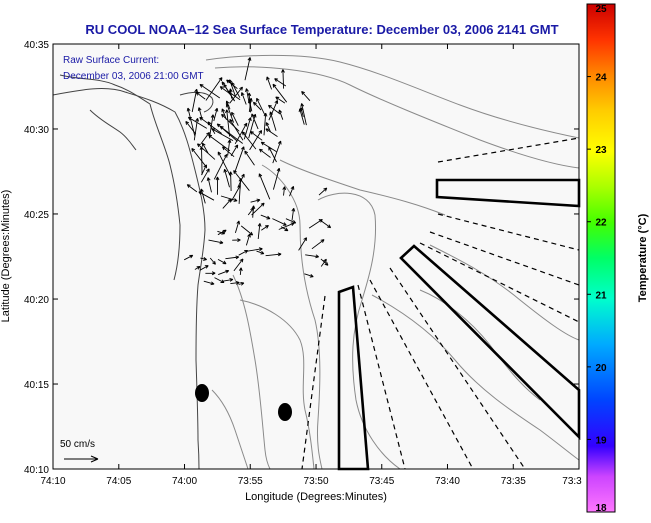 The image size is (651, 523). I want to click on y-axis-label: Latitude (Degrees:Minutes), so click(6, 256).